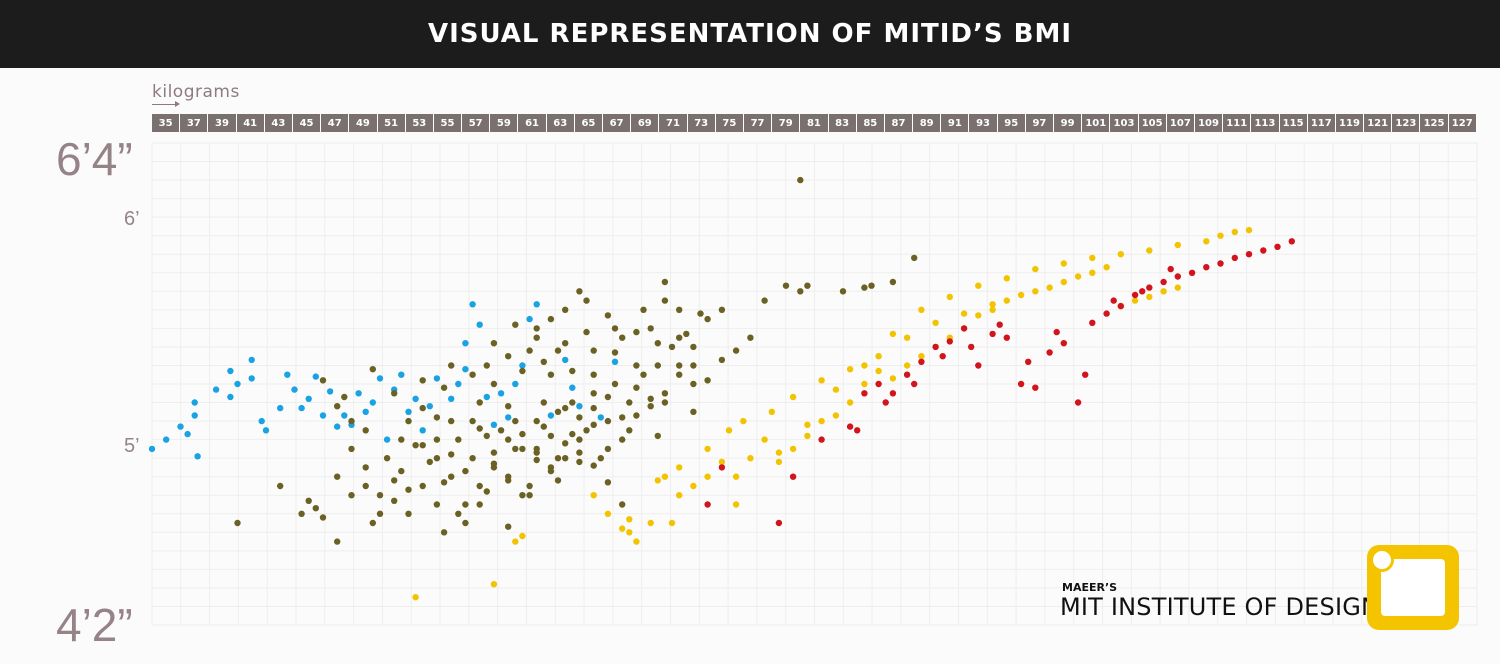  What do you see at coordinates (1209, 123) in the screenshot?
I see `x-tick-label: 109` at bounding box center [1209, 123].